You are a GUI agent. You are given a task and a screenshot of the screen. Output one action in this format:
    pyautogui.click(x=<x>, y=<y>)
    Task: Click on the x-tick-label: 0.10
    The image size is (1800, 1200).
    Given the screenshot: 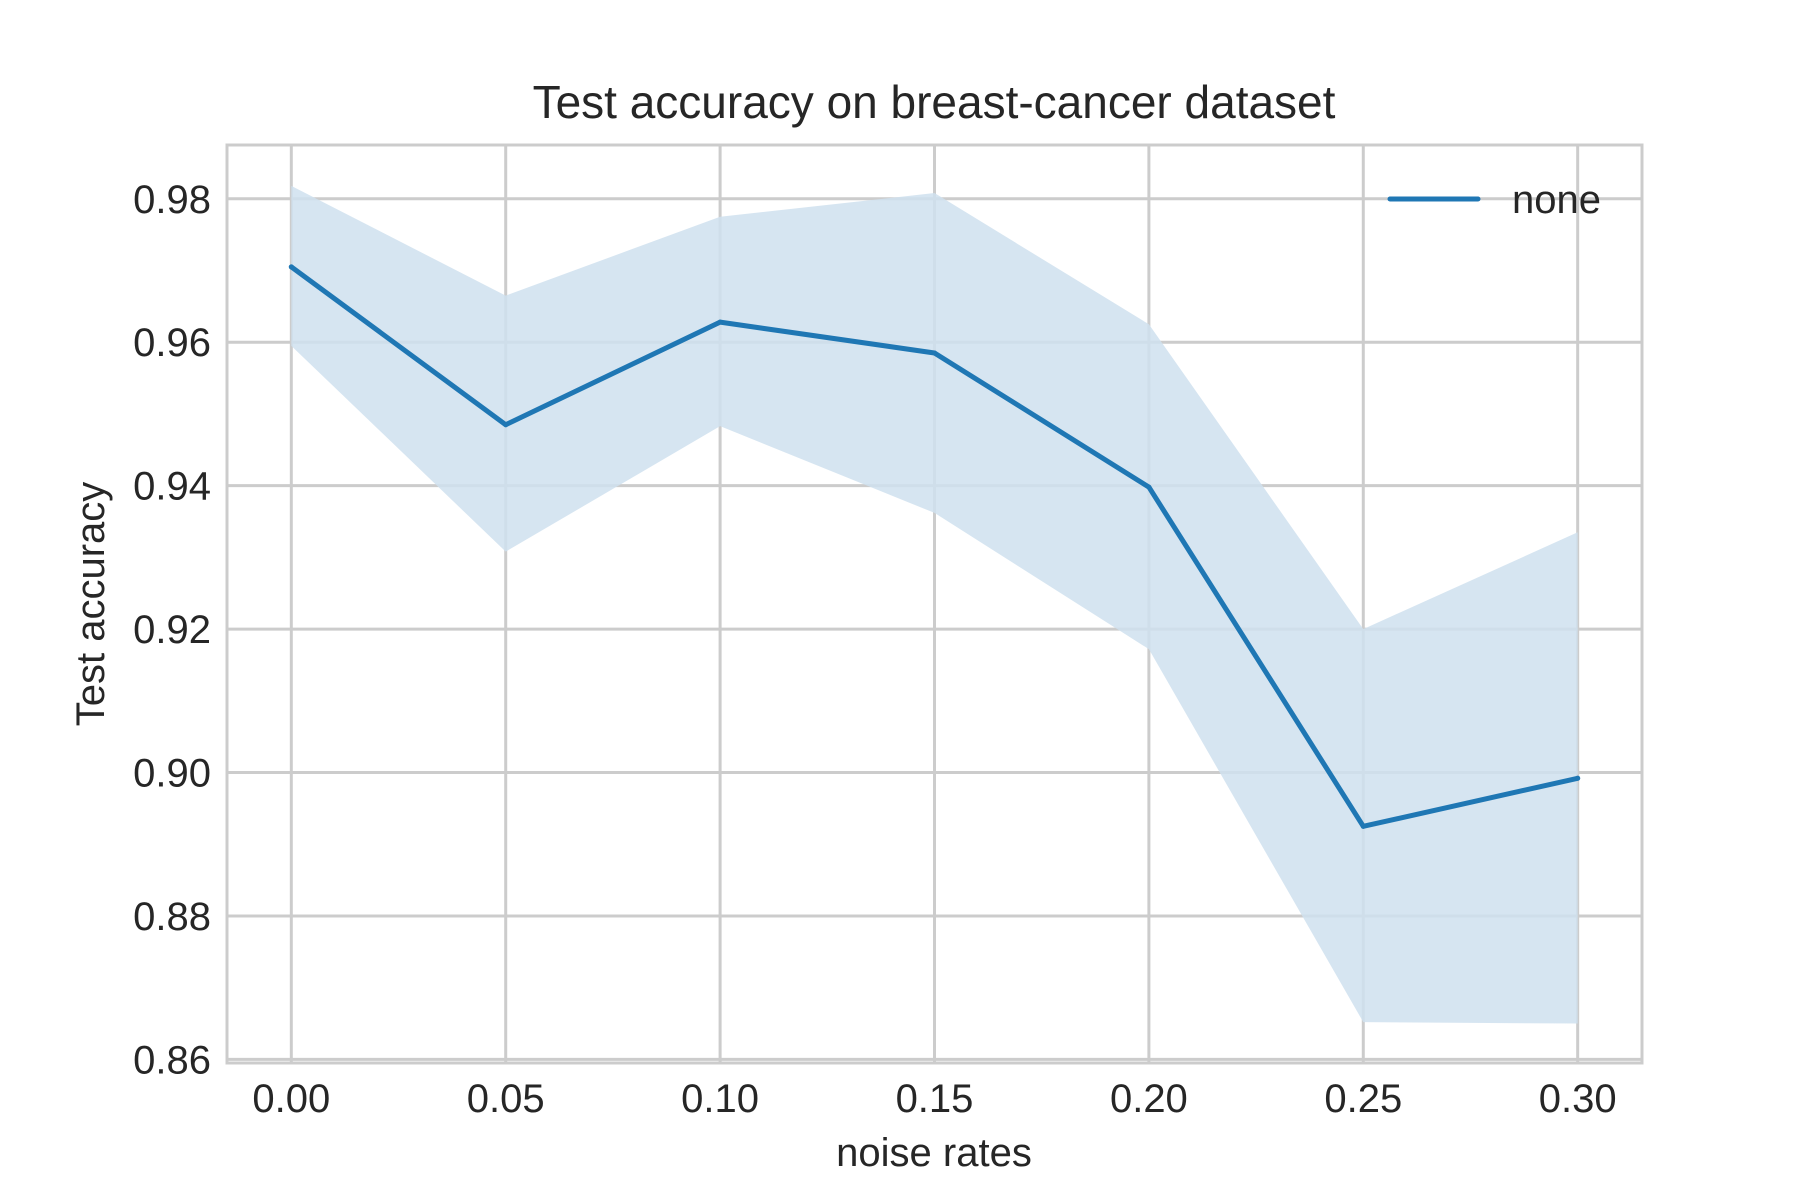 What is the action you would take?
    pyautogui.click(x=720, y=1099)
    